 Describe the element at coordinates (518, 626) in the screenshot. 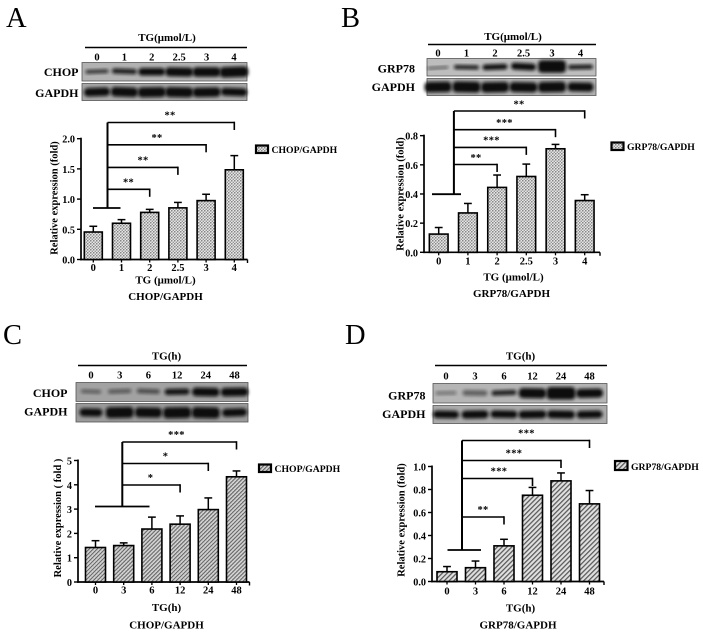

I see `svg-text: GRP78/GAPDH` at that location.